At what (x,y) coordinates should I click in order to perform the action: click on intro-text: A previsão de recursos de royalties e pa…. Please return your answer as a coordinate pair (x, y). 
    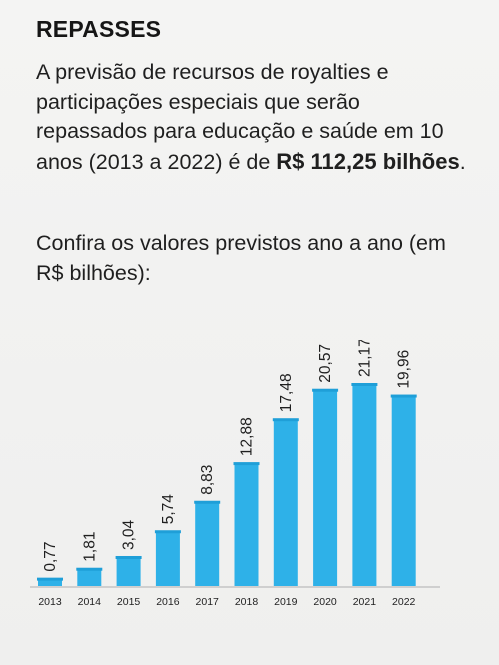
    Looking at the image, I should click on (240, 117).